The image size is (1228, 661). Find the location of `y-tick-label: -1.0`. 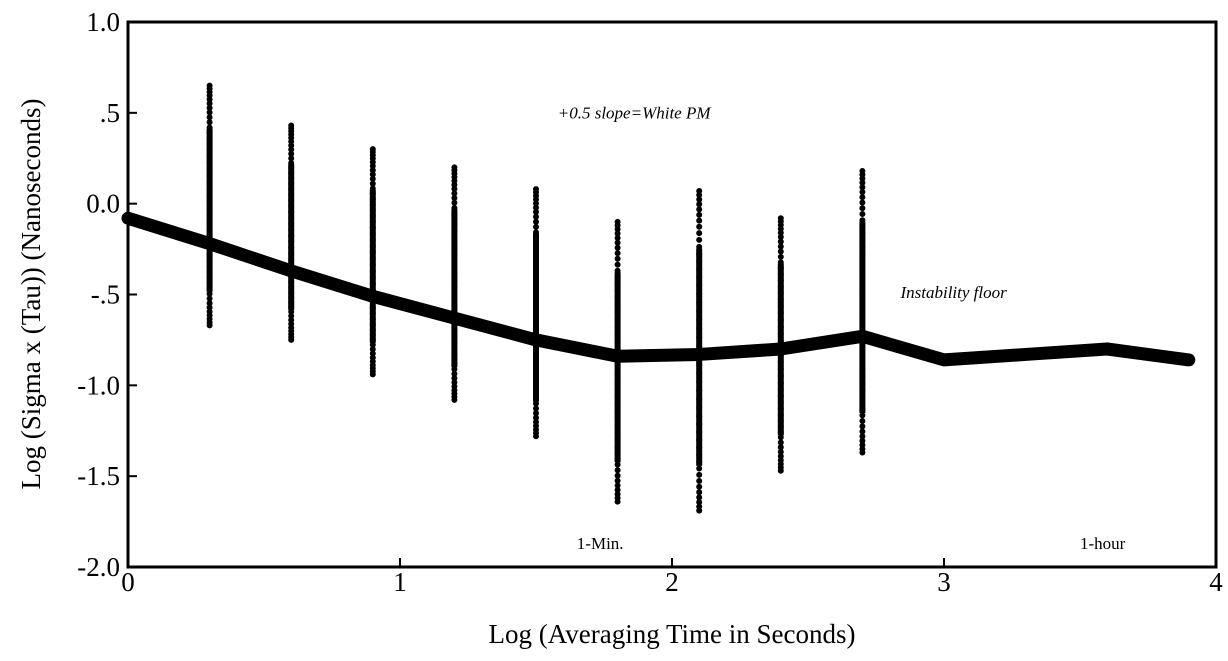

y-tick-label: -1.0 is located at coordinates (98, 385).